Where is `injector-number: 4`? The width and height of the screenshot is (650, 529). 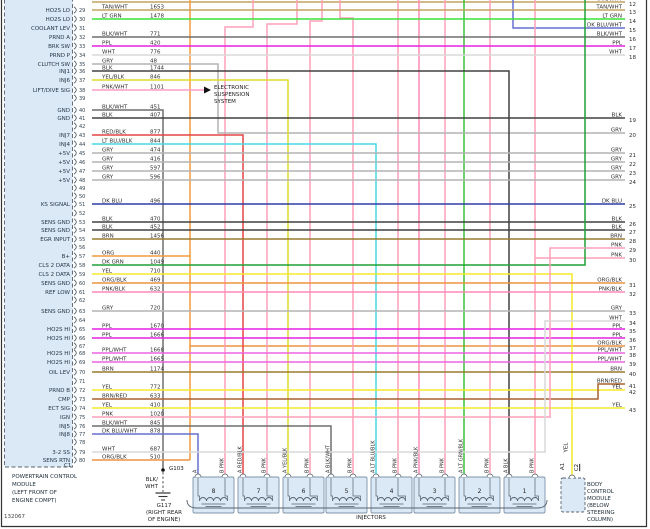
injector-number: 4 is located at coordinates (392, 491).